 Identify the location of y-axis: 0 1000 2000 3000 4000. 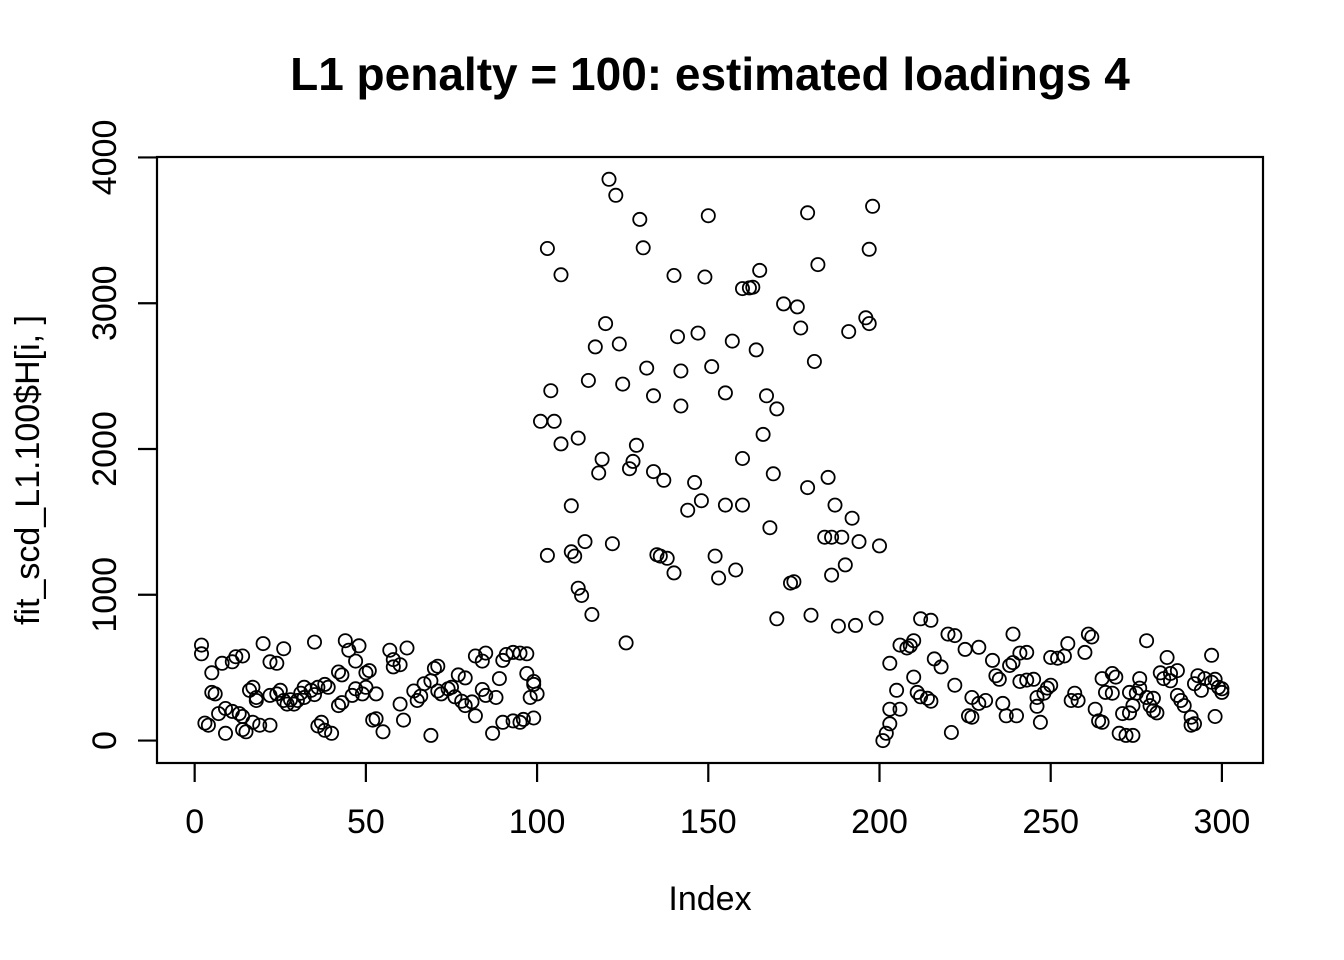
(121, 435).